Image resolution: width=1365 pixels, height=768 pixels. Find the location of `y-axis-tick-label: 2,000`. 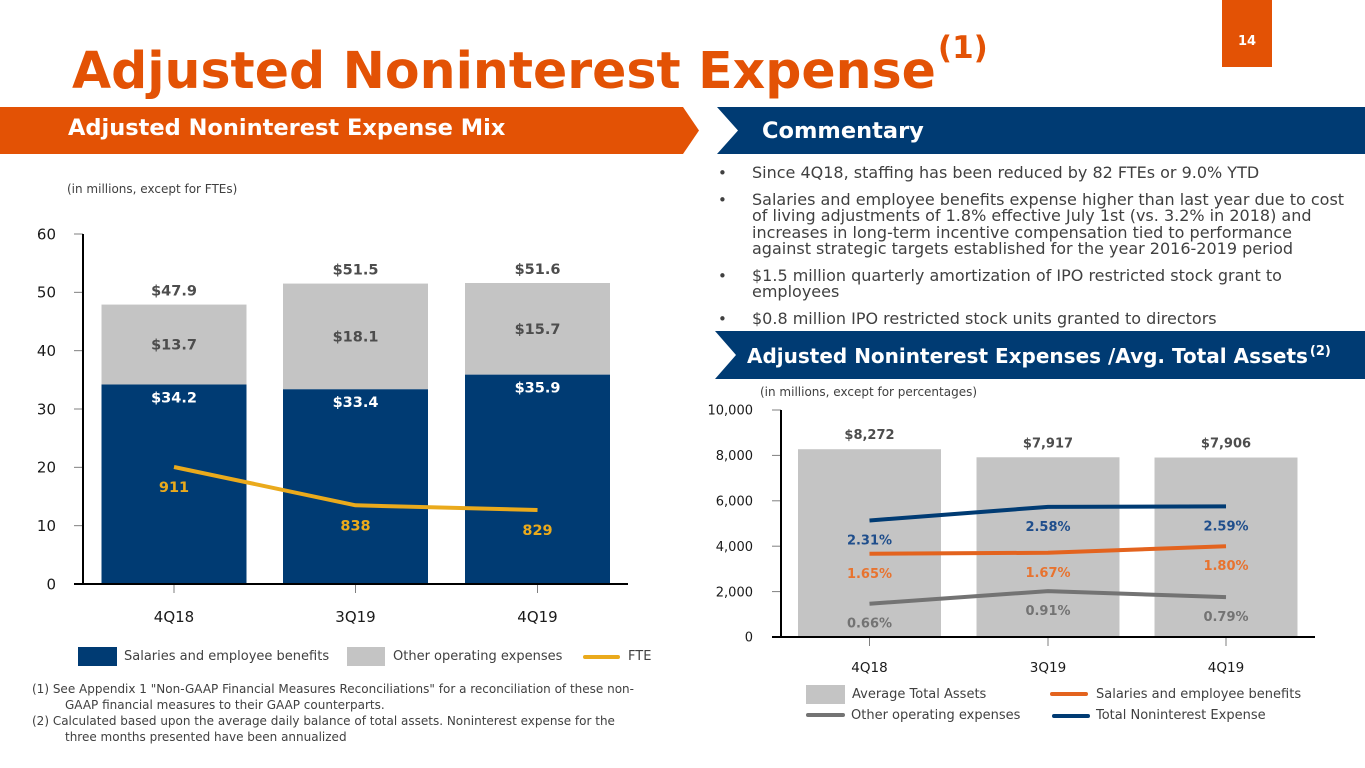

y-axis-tick-label: 2,000 is located at coordinates (734, 592).